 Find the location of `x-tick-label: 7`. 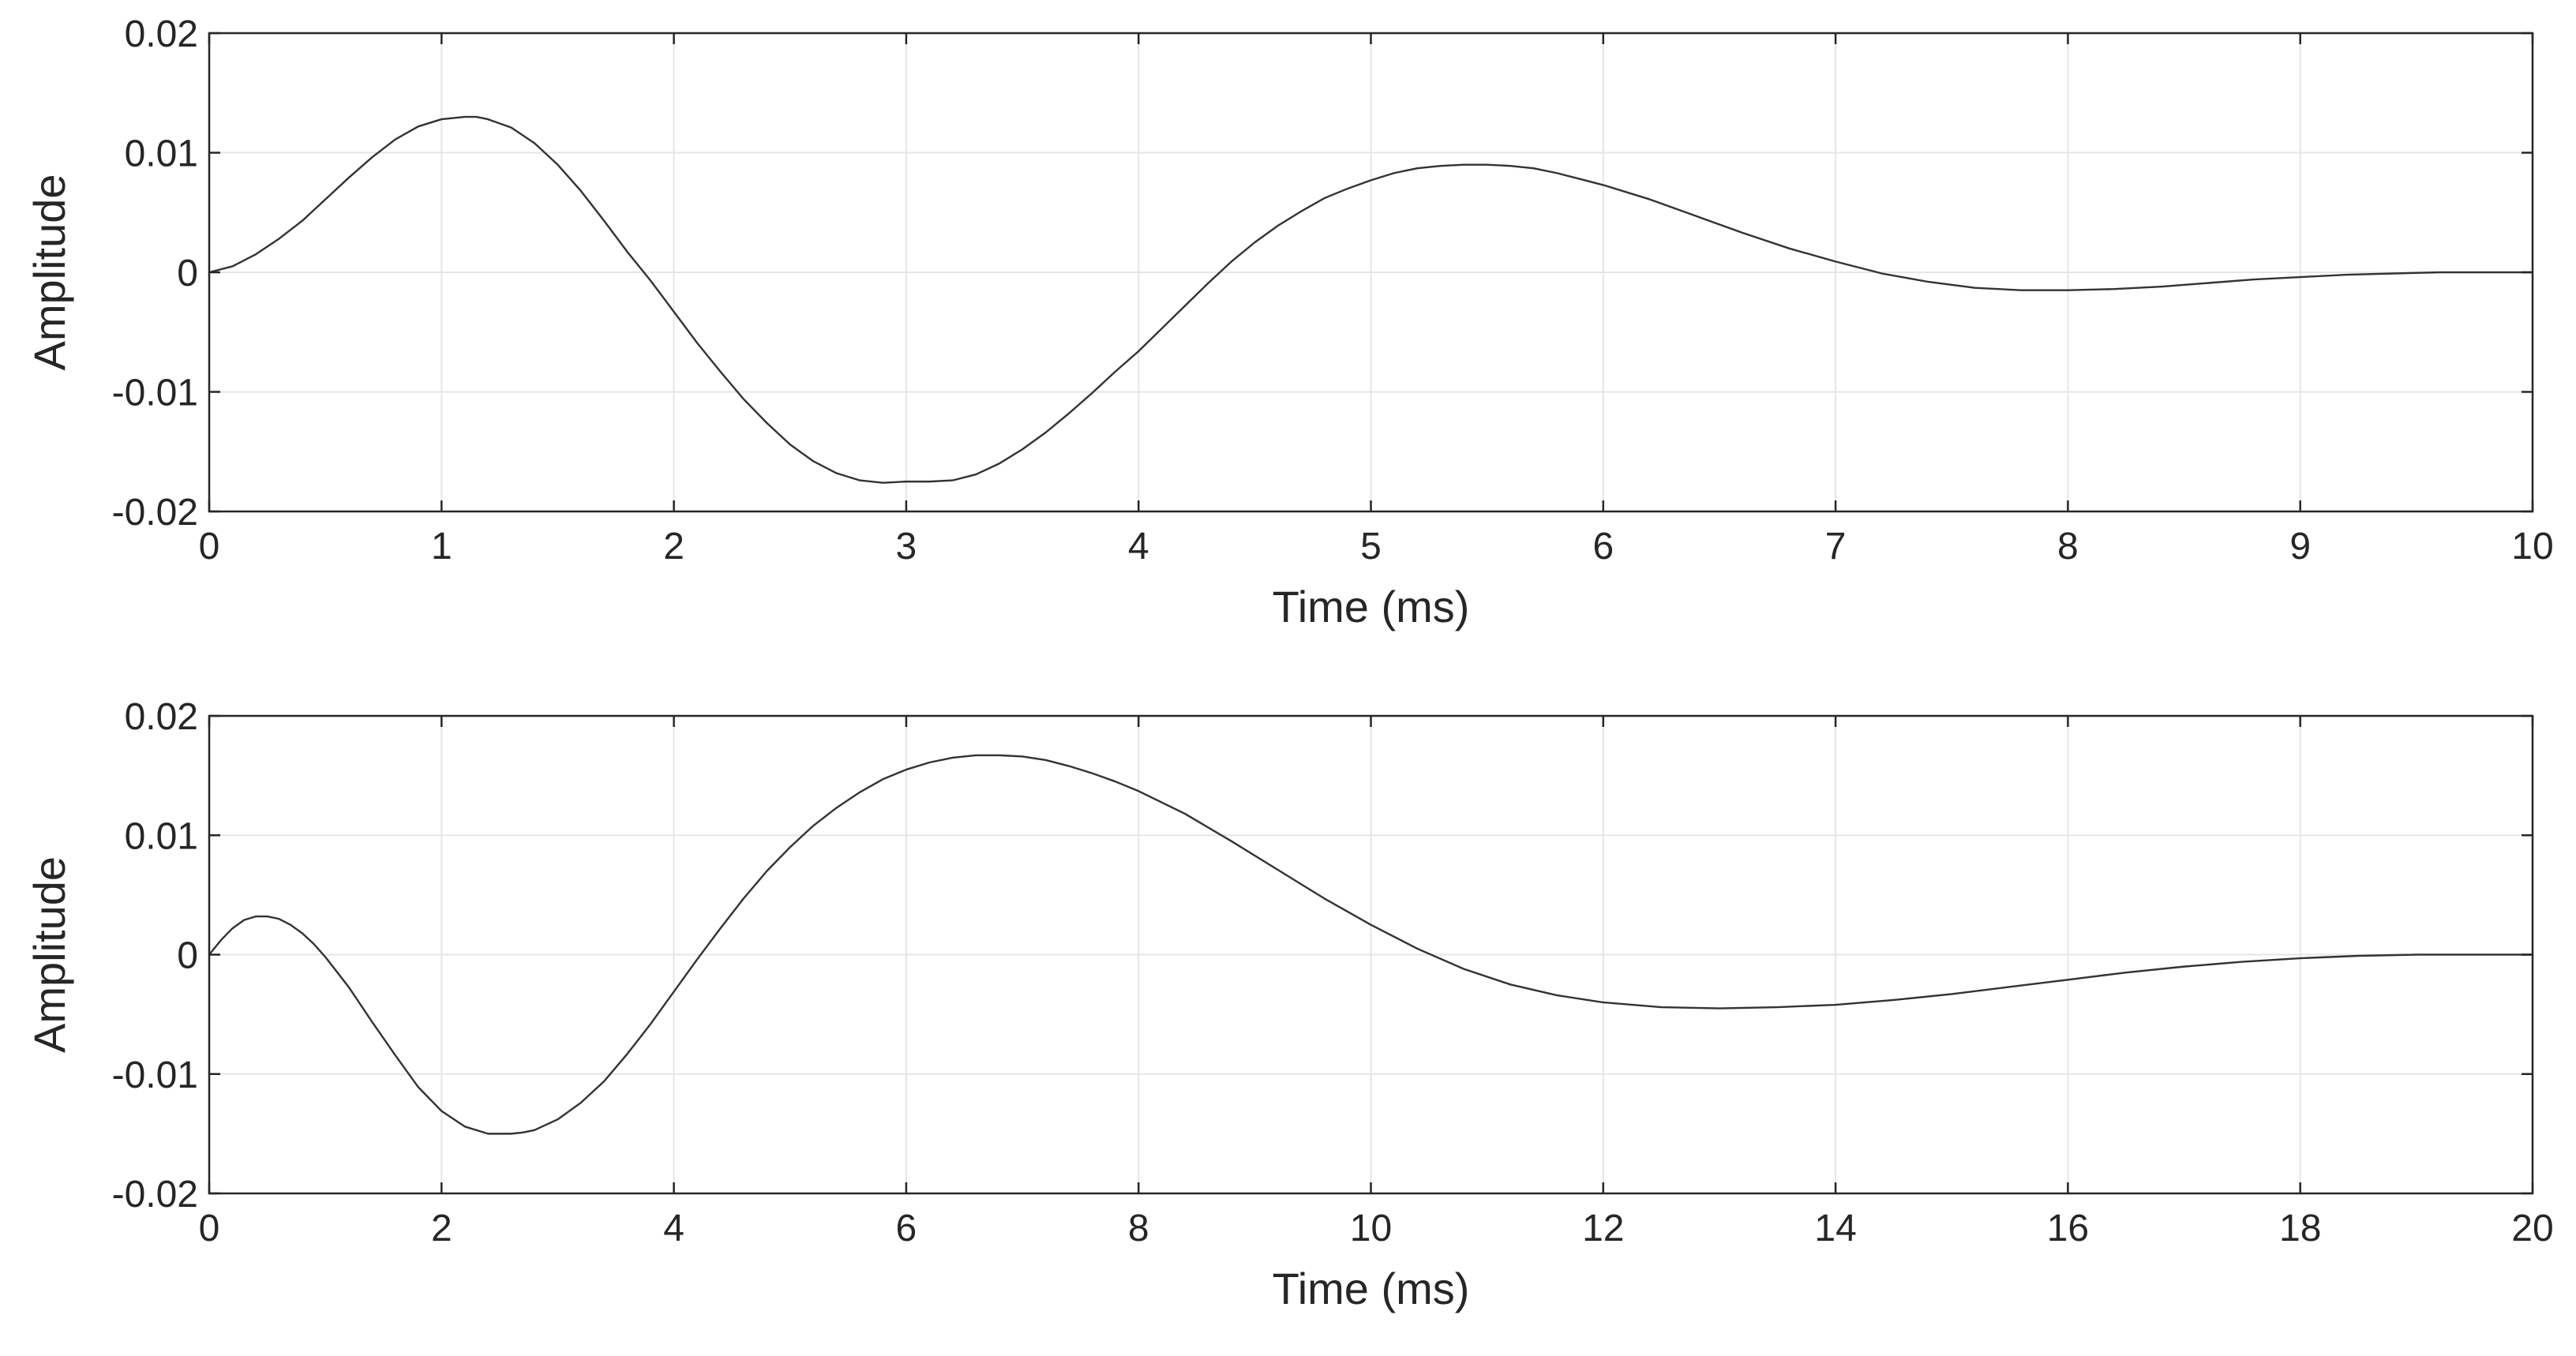

x-tick-label: 7 is located at coordinates (1836, 546).